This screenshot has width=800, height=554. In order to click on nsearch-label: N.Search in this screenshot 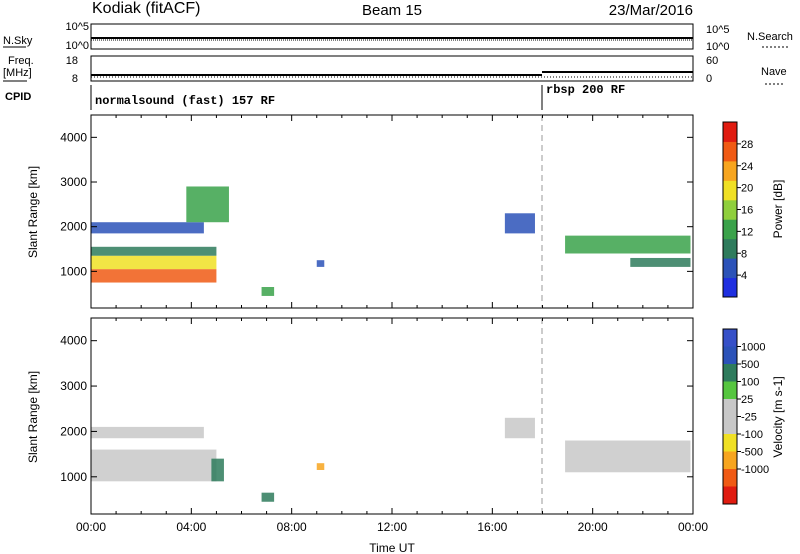, I will do `click(770, 37)`.